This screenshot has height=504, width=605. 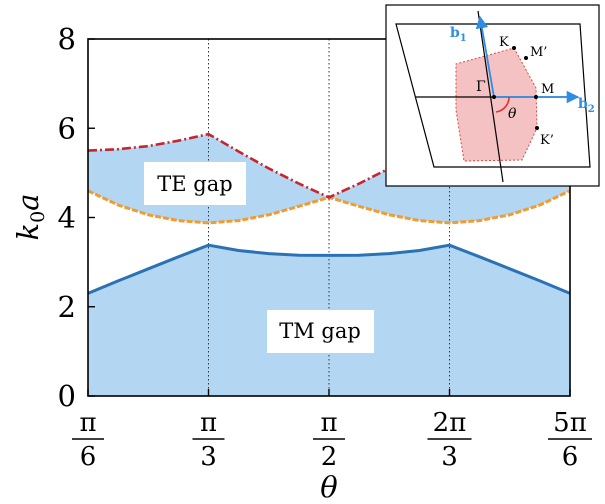 I want to click on k-prime-label: K’, so click(x=547, y=140).